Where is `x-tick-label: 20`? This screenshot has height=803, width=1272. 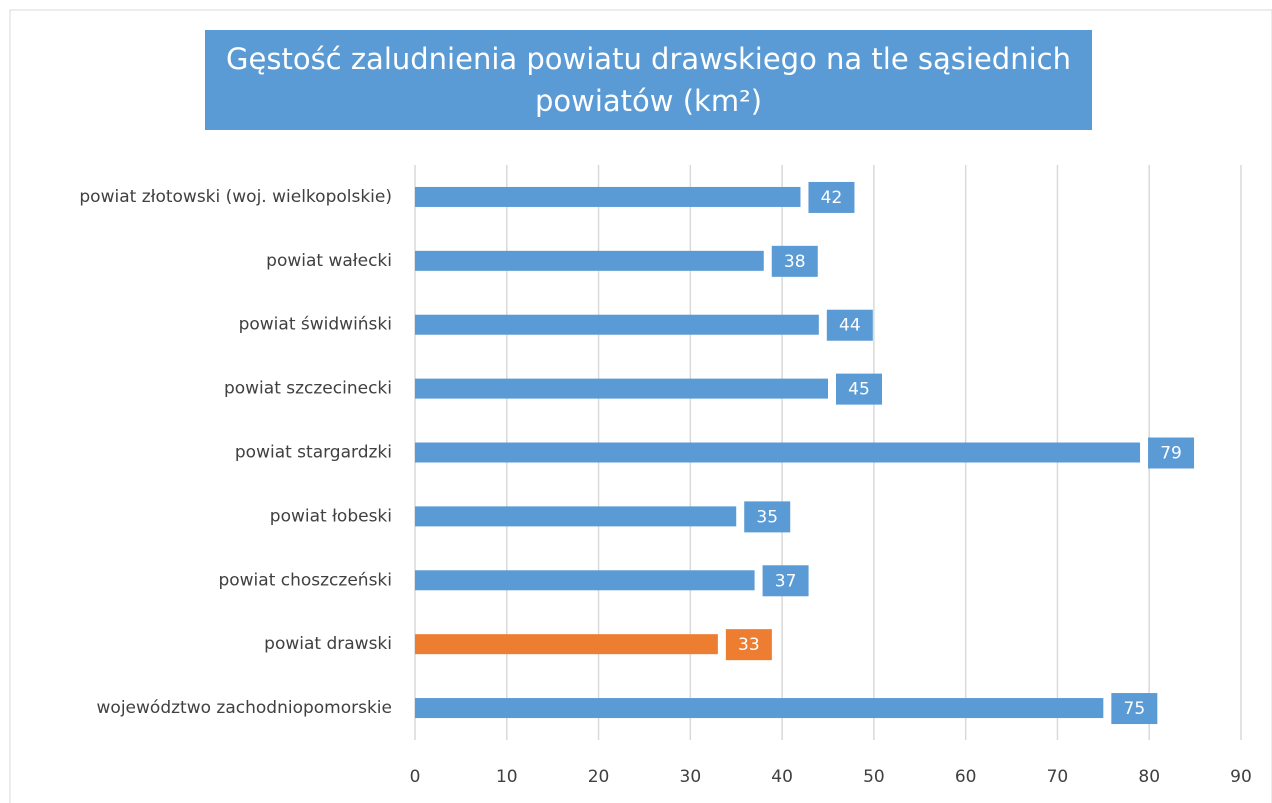 x-tick-label: 20 is located at coordinates (599, 777).